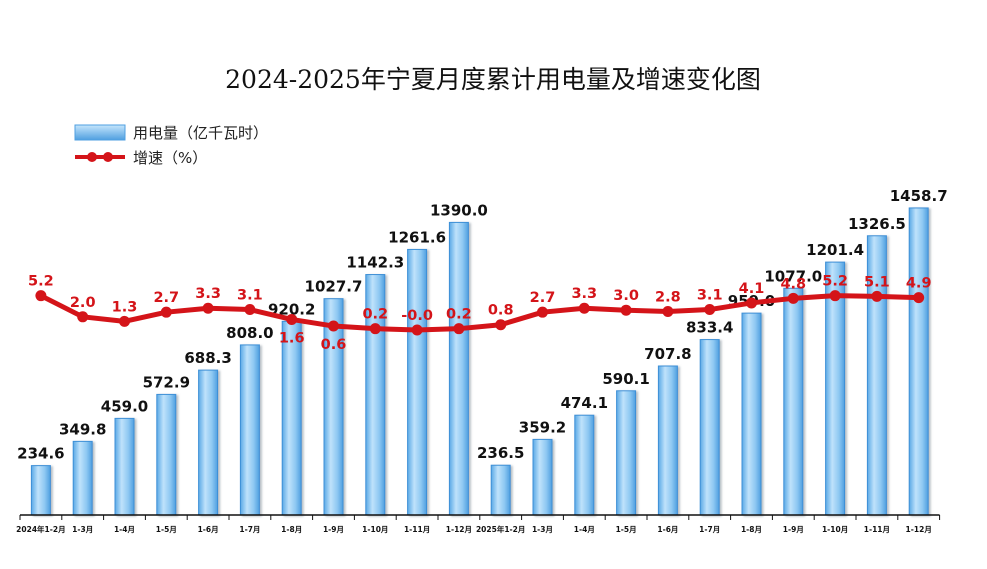 The image size is (987, 569). I want to click on bar-value-label: 833.4, so click(709, 328).